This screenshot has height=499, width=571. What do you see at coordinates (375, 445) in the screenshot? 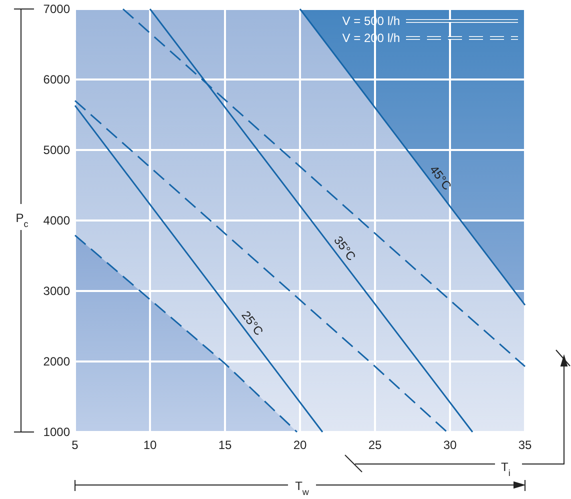
I see `x-tick-label: 25` at bounding box center [375, 445].